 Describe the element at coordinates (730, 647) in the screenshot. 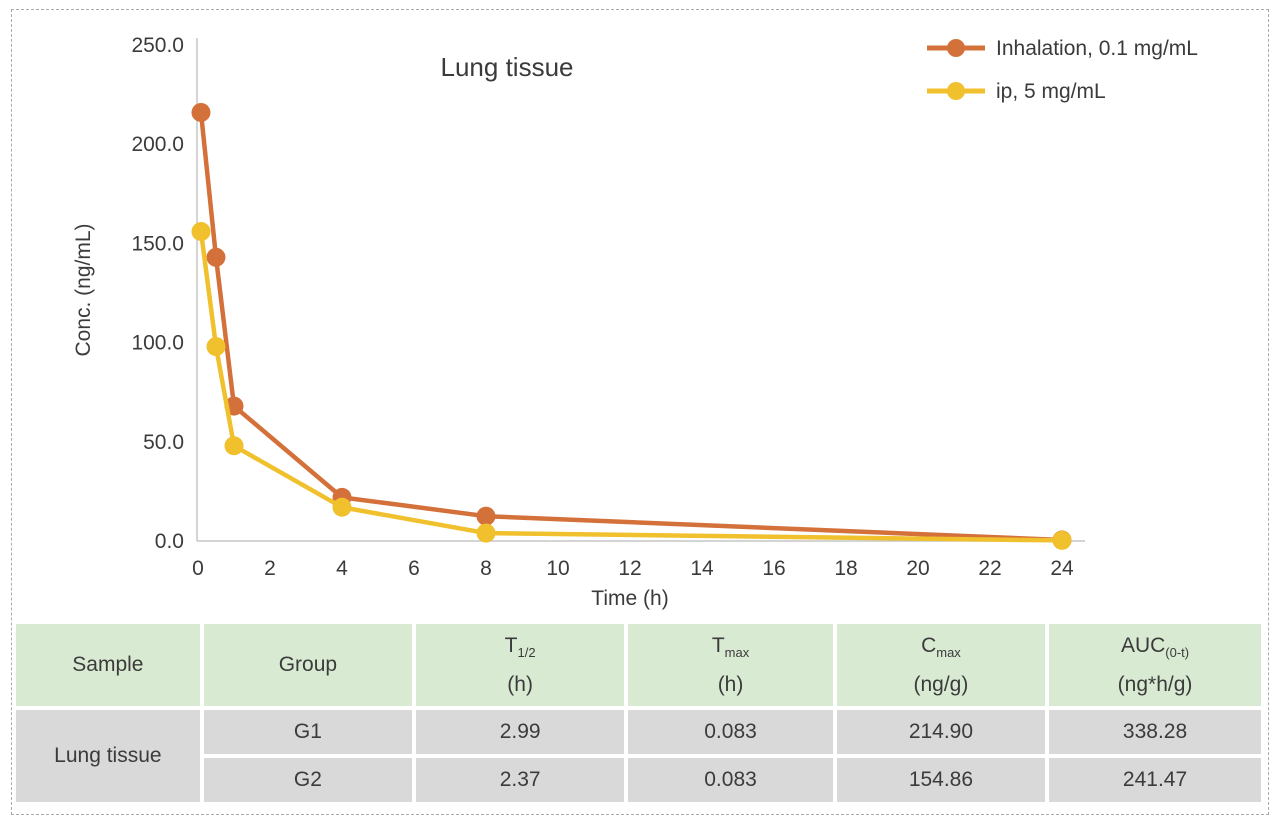

I see `header-tmax-symbol: Tmax` at that location.